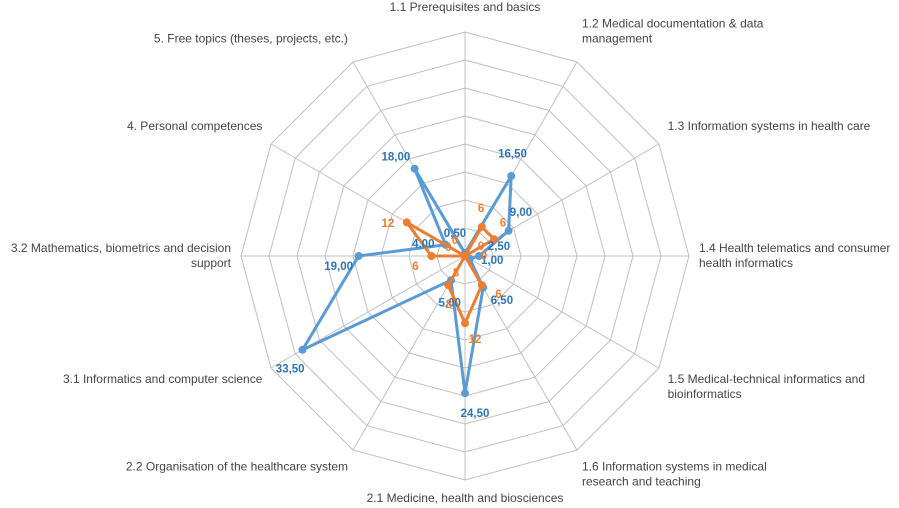 Image resolution: width=899 pixels, height=508 pixels. I want to click on category-label-line: 1.2 Medical documentation & data, so click(673, 23).